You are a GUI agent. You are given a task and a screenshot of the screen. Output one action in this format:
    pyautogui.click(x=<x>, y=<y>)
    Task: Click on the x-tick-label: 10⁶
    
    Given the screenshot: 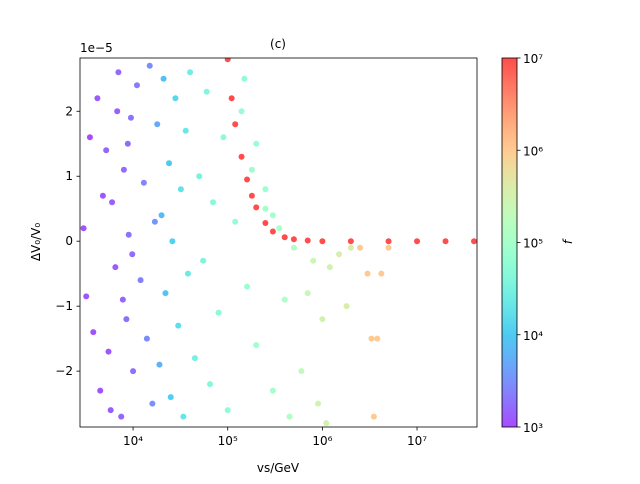 What is the action you would take?
    pyautogui.click(x=322, y=441)
    